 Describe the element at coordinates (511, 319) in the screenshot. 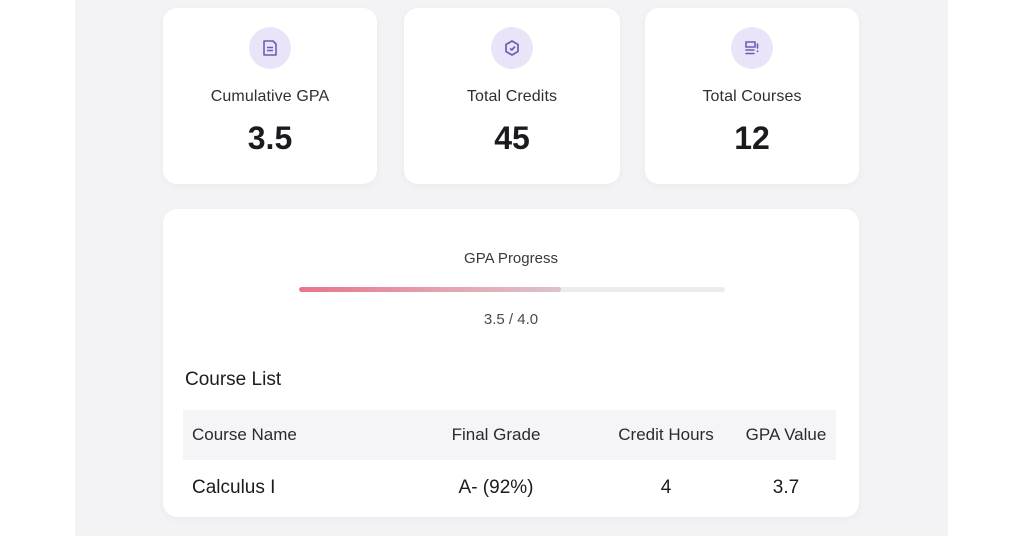

I see `progress-text: 3.5 / 4.0` at that location.